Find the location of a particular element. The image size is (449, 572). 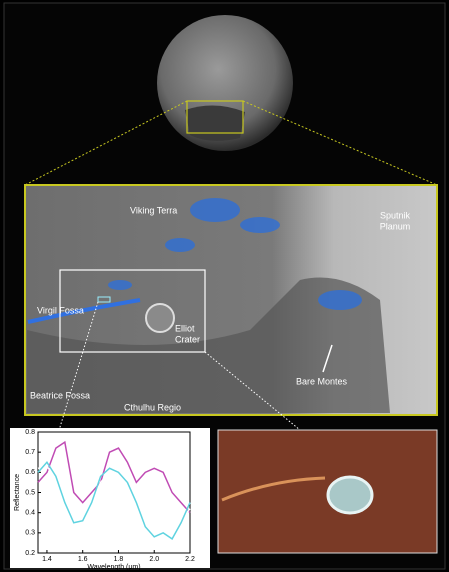

y-tick-label: 0.4 is located at coordinates (30, 513).